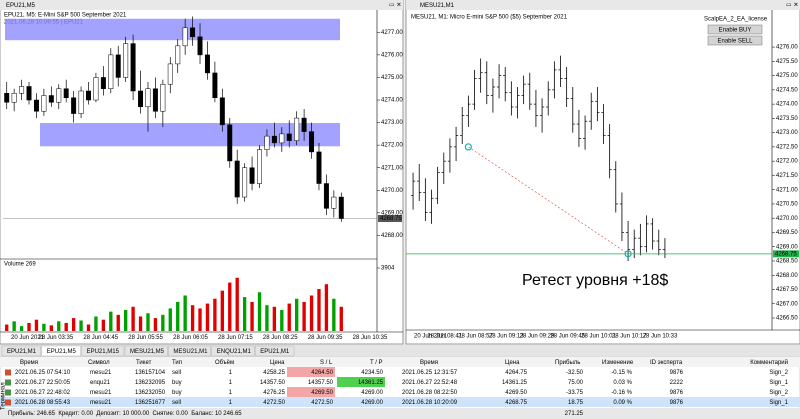 The width and height of the screenshot is (800, 419). What do you see at coordinates (787, 147) in the screenshot?
I see `y-tick-label: 4272.50` at bounding box center [787, 147].